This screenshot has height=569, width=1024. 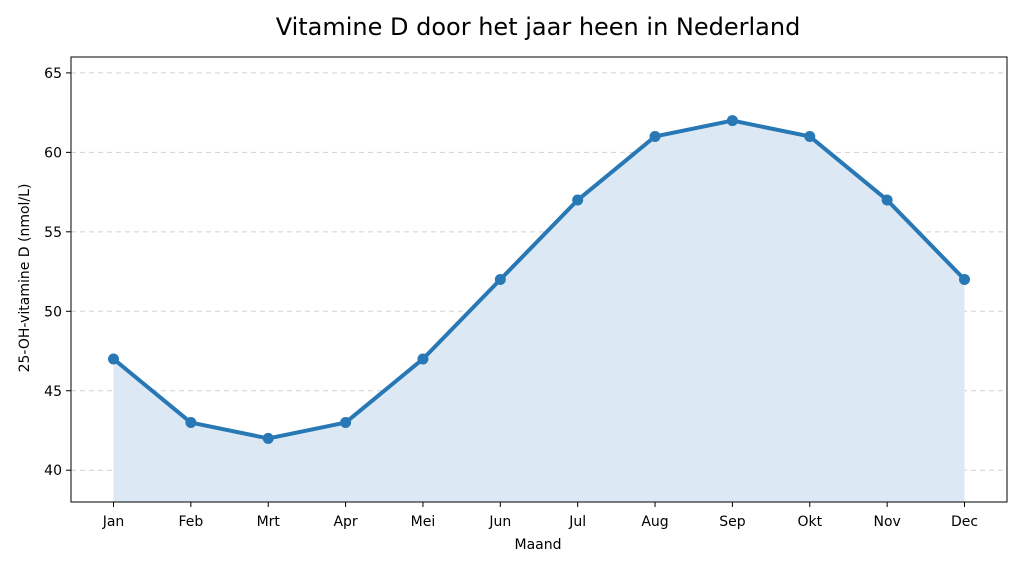 I want to click on y-tick-label: 50, so click(x=53, y=312).